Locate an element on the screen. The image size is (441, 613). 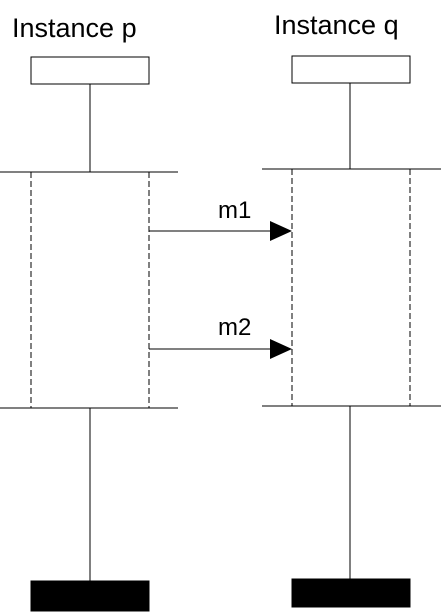
instance-p-end-box is located at coordinates (90, 596).